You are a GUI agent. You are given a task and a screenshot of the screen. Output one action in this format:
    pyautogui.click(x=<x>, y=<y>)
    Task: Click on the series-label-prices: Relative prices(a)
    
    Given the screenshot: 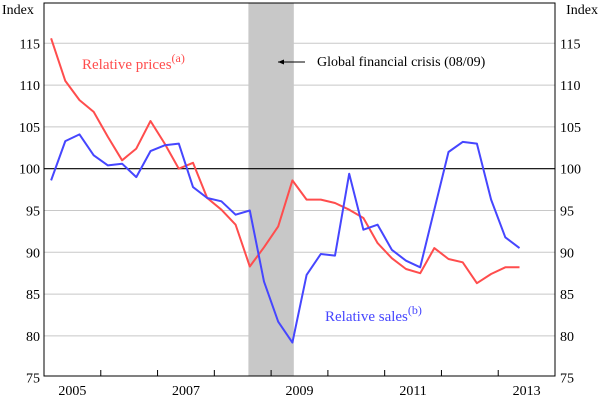 What is the action you would take?
    pyautogui.click(x=133, y=62)
    